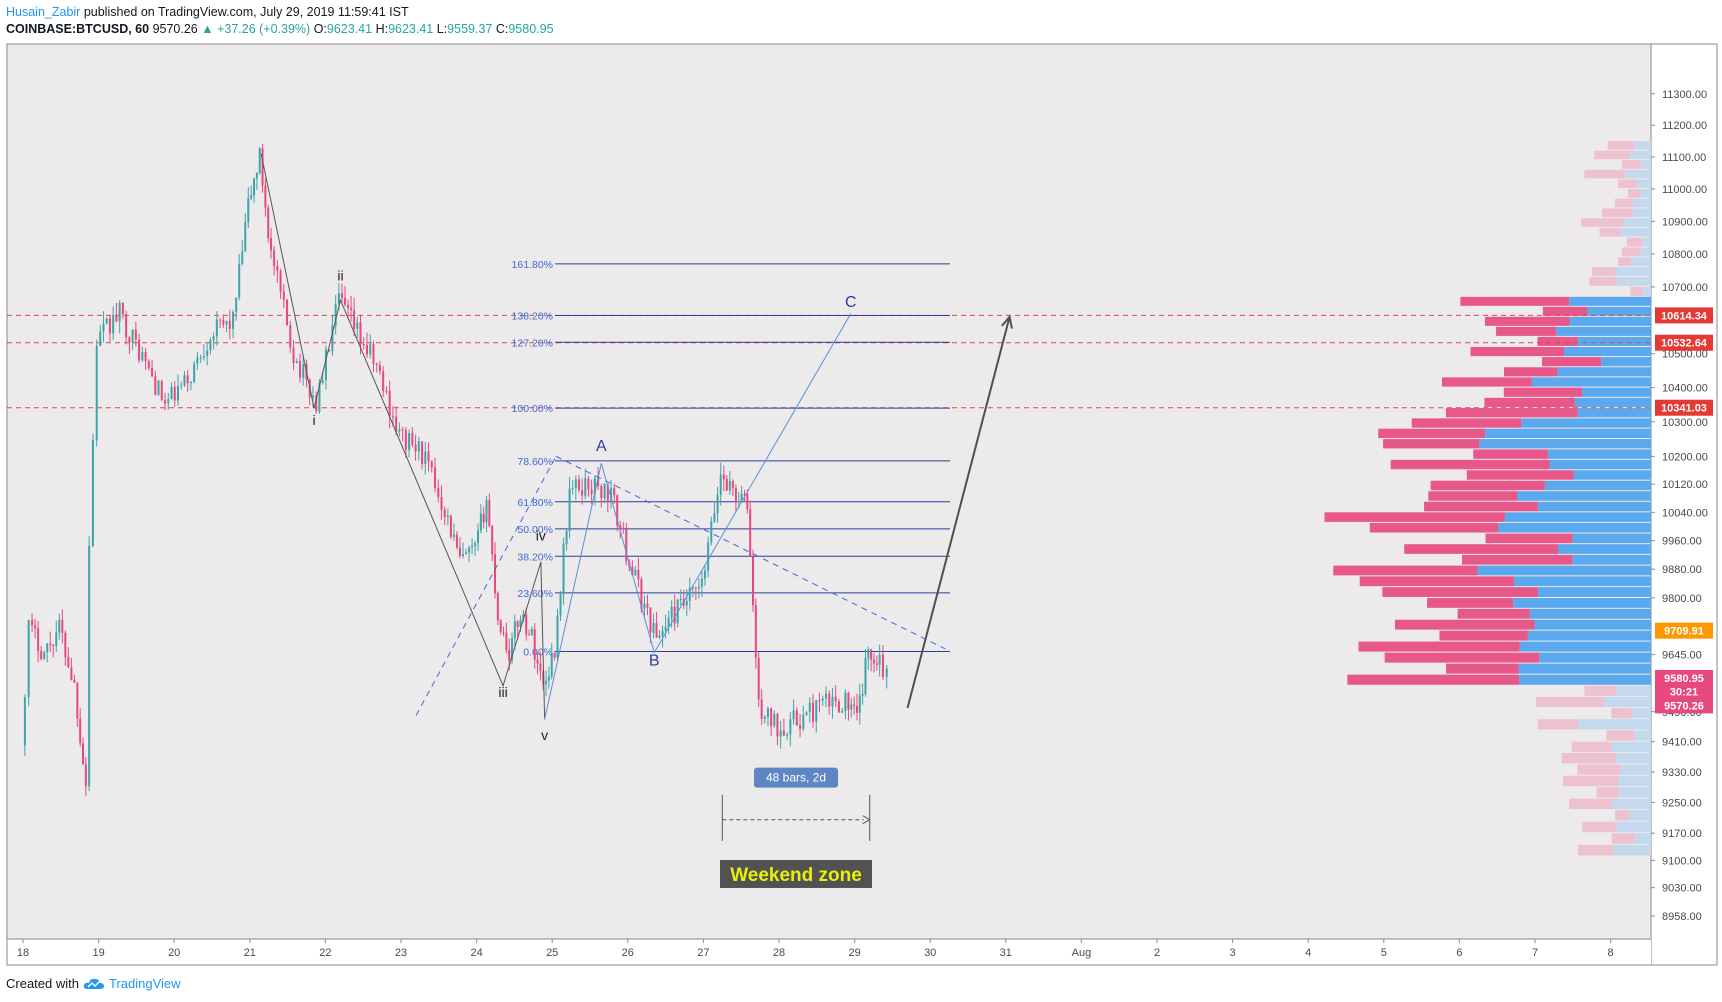 This screenshot has height=1002, width=1722. I want to click on last-price: 9570.26, so click(175, 29).